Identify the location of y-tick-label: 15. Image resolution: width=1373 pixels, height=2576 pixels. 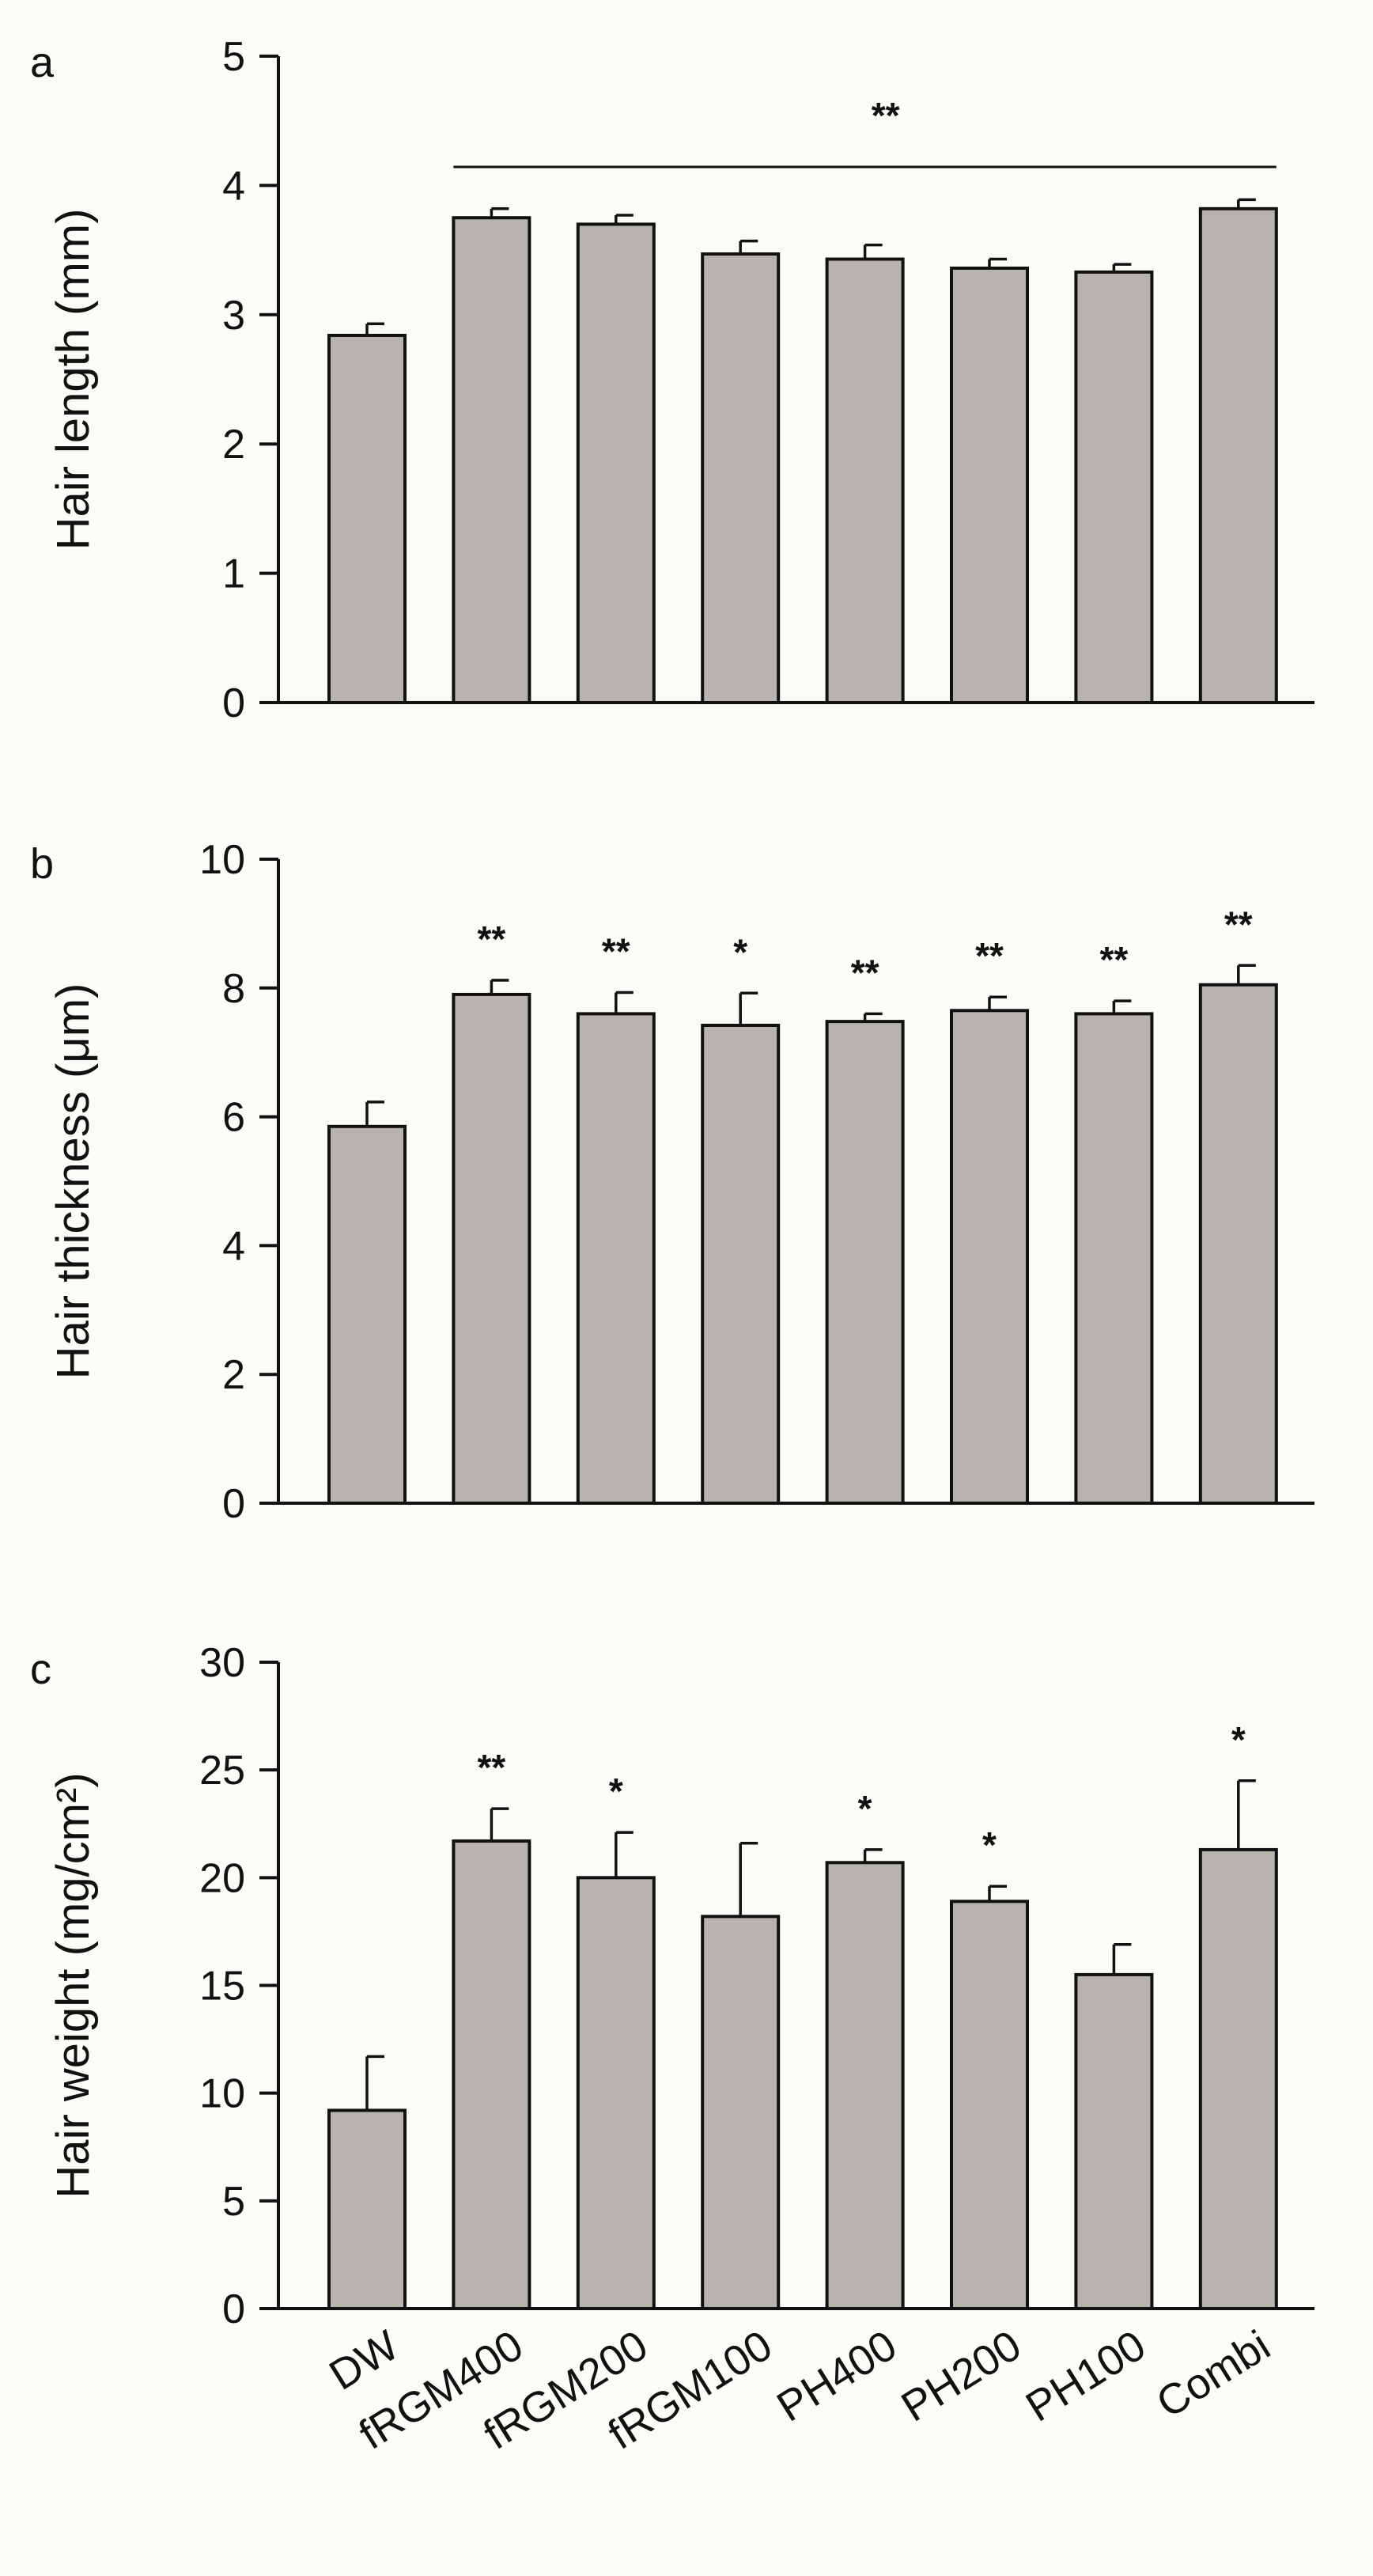
(222, 1987).